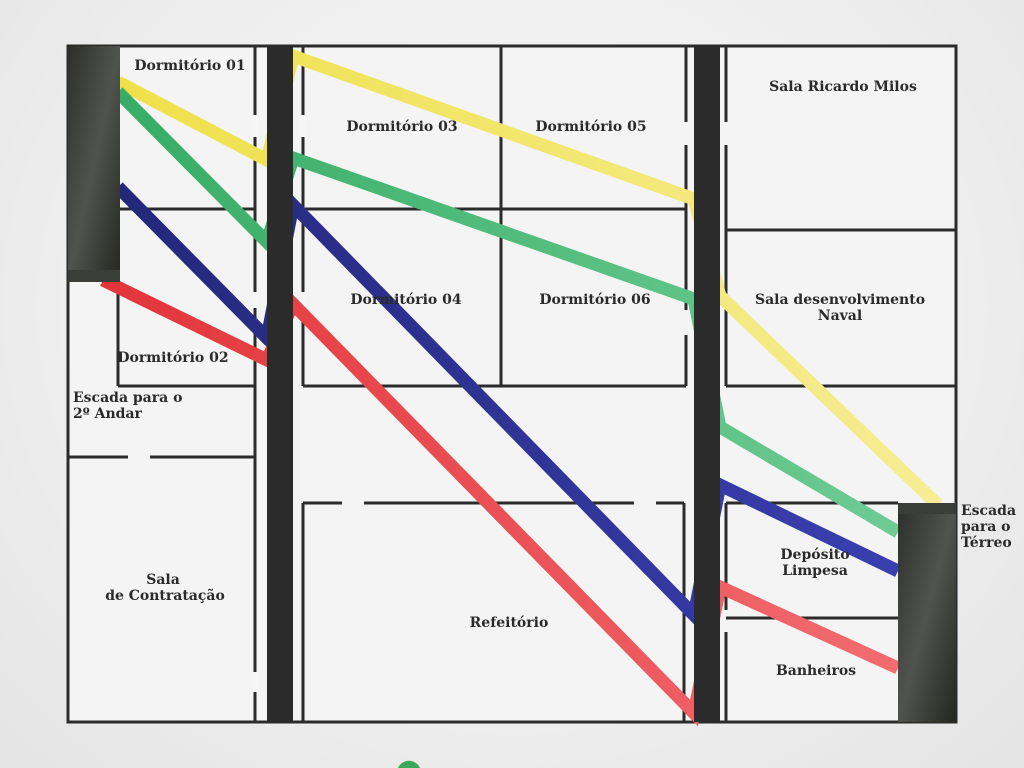  I want to click on staircase-2nd-floor, so click(94, 164).